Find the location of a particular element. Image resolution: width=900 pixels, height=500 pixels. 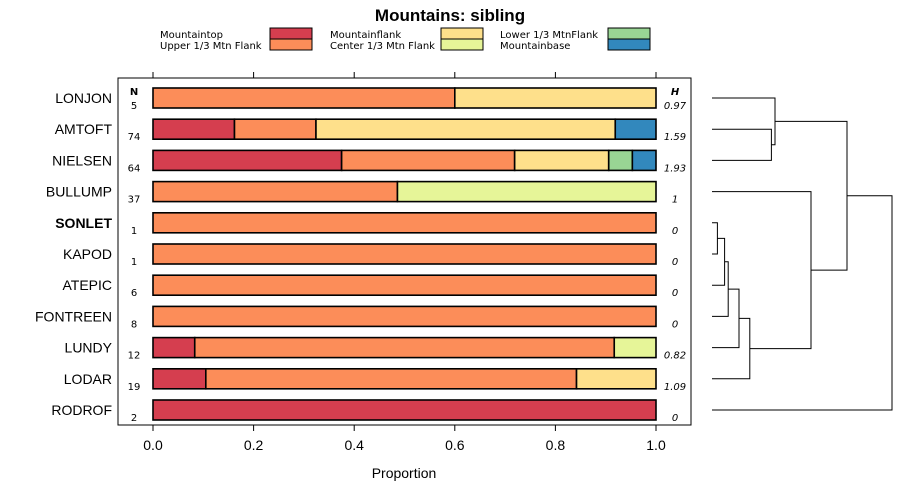

n-value-amtoft: 74 is located at coordinates (134, 137).